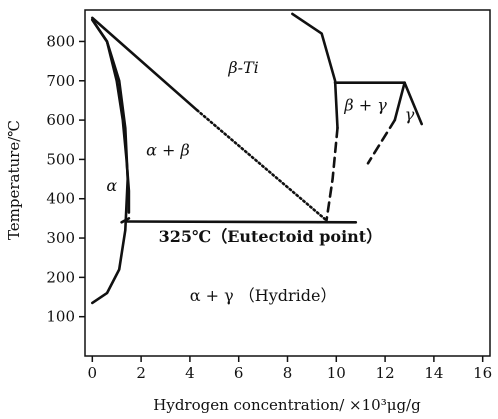 Image resolution: width=498 pixels, height=419 pixels. What do you see at coordinates (332, 174) in the screenshot?
I see `curve-beta-gamma-left-dashed` at bounding box center [332, 174].